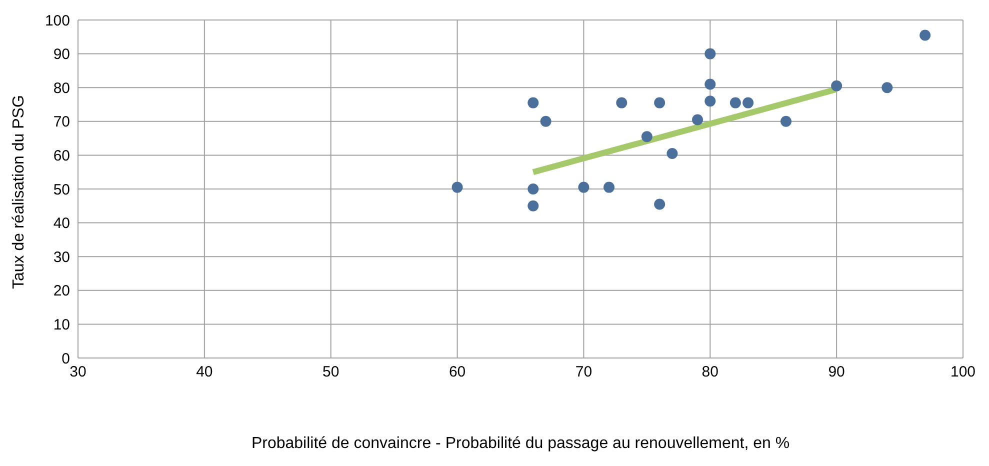 This screenshot has height=466, width=989. What do you see at coordinates (836, 372) in the screenshot?
I see `x-tick-label: 90` at bounding box center [836, 372].